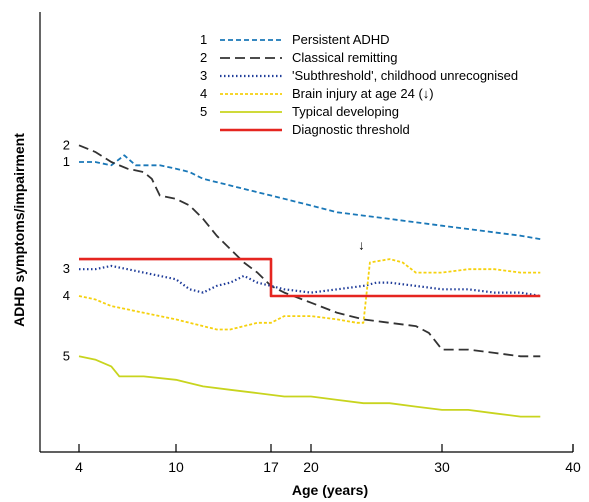 Image resolution: width=589 pixels, height=502 pixels. What do you see at coordinates (79, 467) in the screenshot?
I see `x-tick-label-4: 4` at bounding box center [79, 467].